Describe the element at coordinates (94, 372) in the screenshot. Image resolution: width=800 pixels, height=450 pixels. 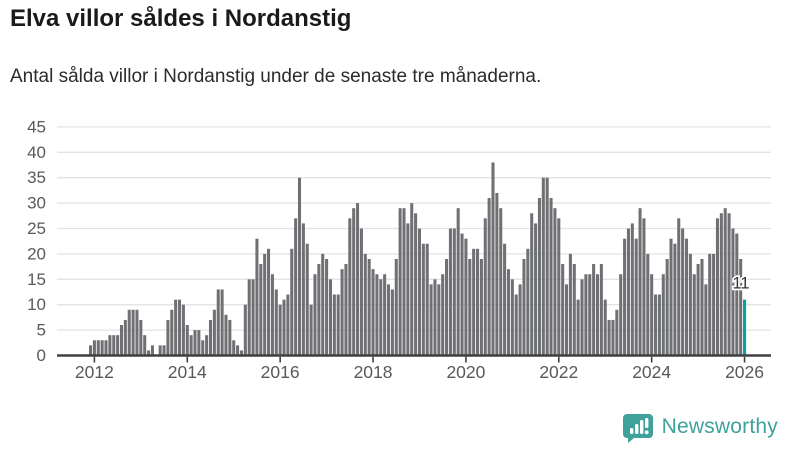
I see `x-axis-tick-label: 2012` at that location.